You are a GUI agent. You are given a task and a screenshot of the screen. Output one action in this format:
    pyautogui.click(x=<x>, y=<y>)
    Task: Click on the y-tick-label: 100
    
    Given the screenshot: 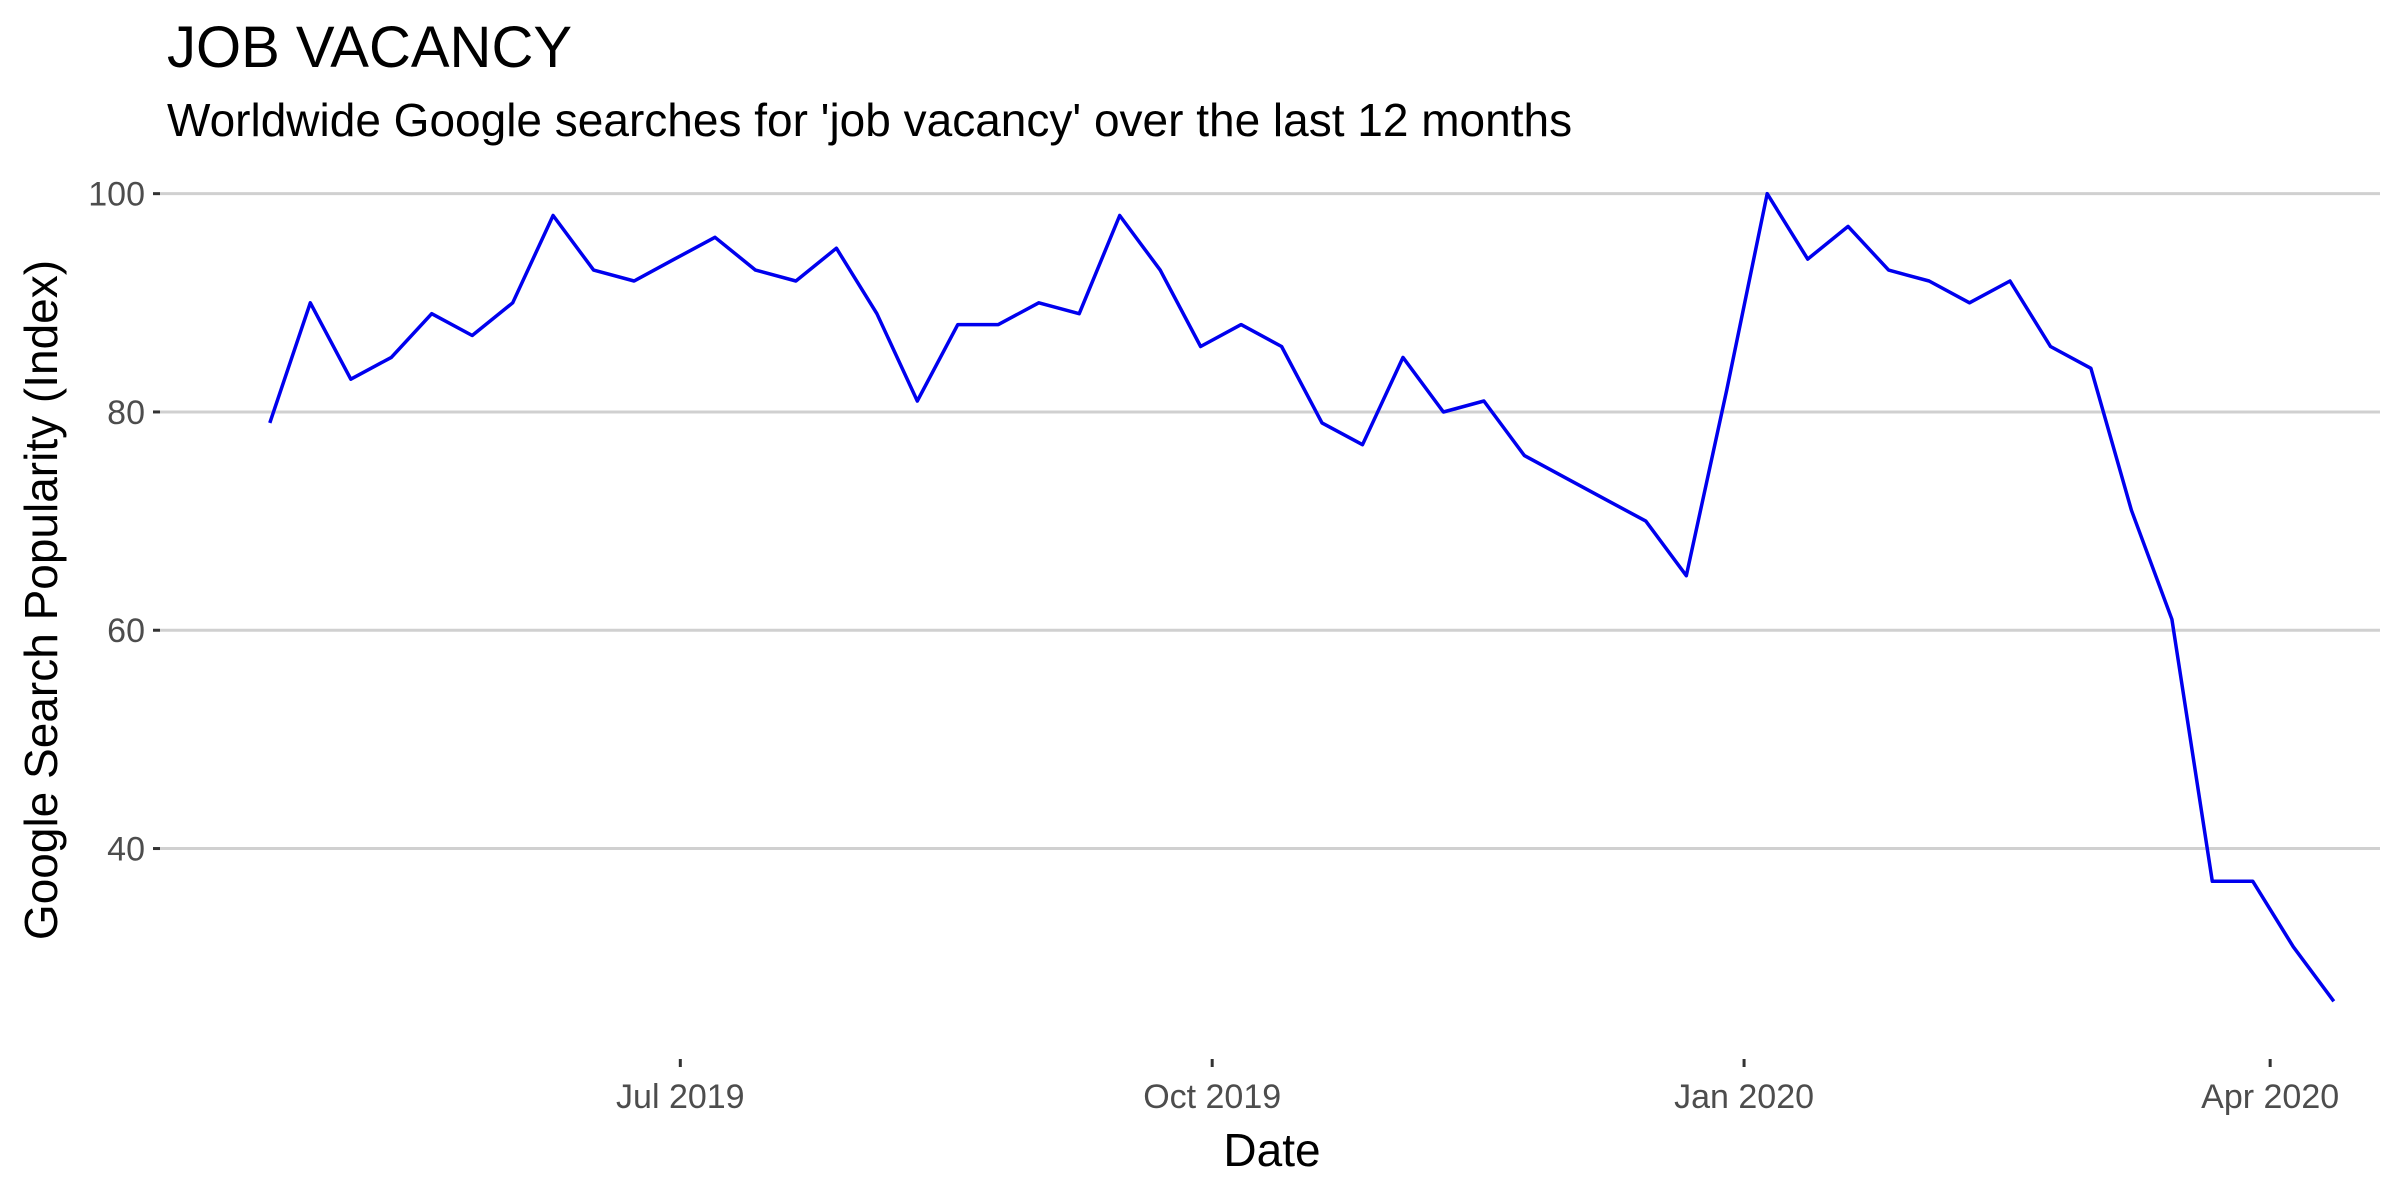 What is the action you would take?
    pyautogui.click(x=116, y=195)
    